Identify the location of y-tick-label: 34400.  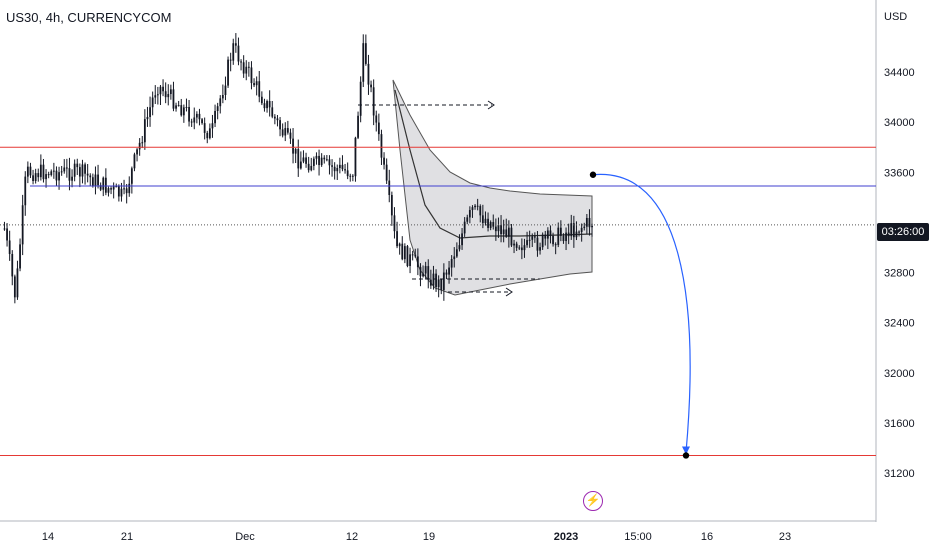
(899, 73).